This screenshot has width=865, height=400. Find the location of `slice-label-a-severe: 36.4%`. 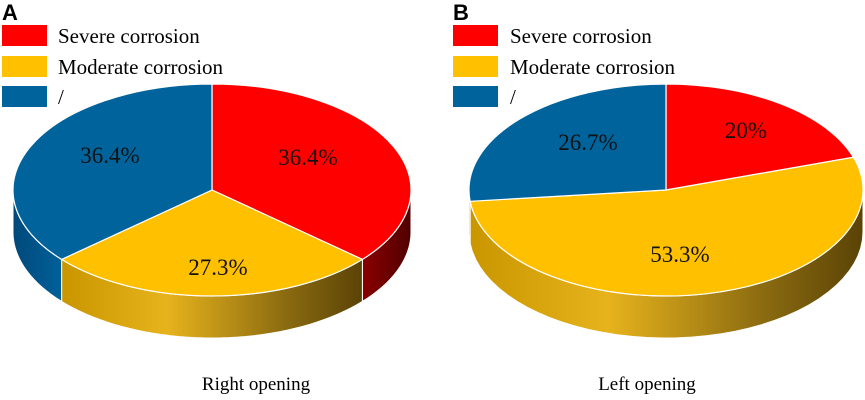

slice-label-a-severe: 36.4% is located at coordinates (307, 157).